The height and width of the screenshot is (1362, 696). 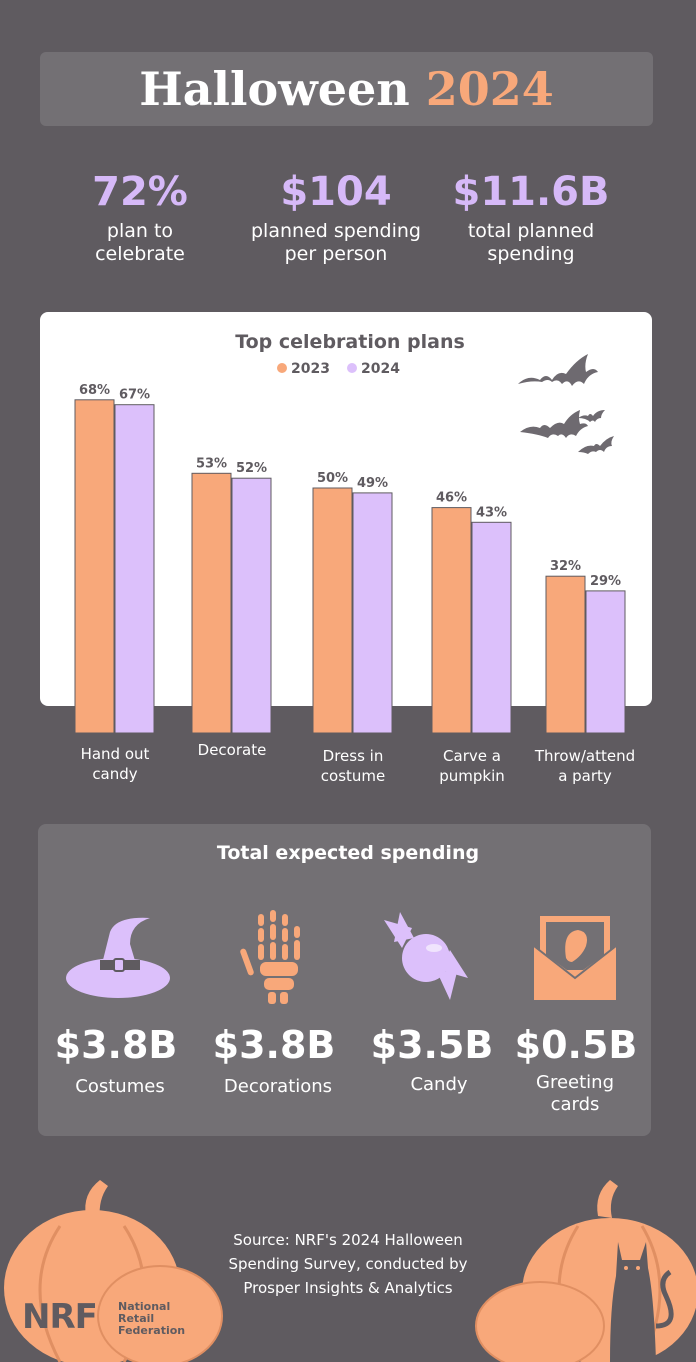 I want to click on spending-label-line: Candy, so click(x=439, y=1084).